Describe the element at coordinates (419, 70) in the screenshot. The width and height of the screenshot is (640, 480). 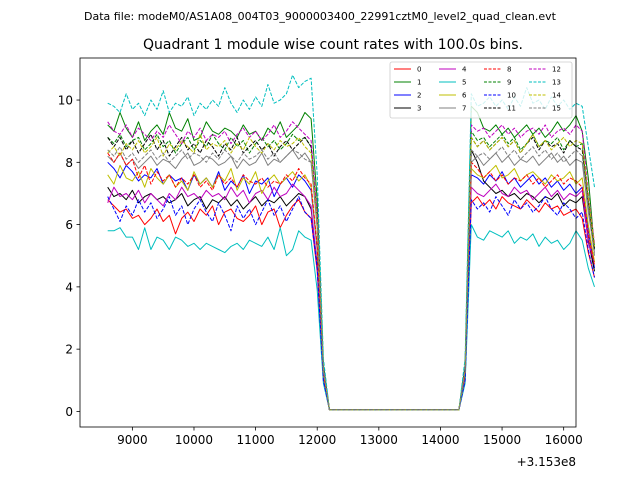
I see `legend-label-0: 0` at that location.